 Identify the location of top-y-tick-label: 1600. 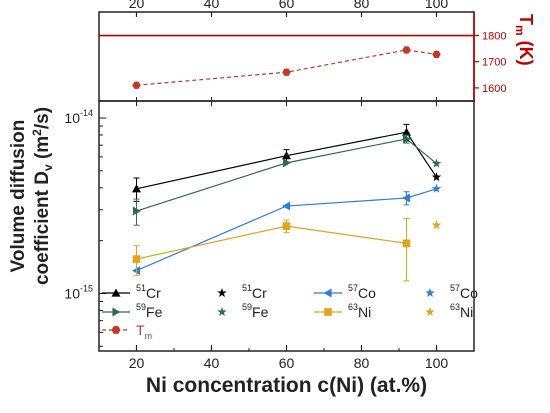
(494, 89).